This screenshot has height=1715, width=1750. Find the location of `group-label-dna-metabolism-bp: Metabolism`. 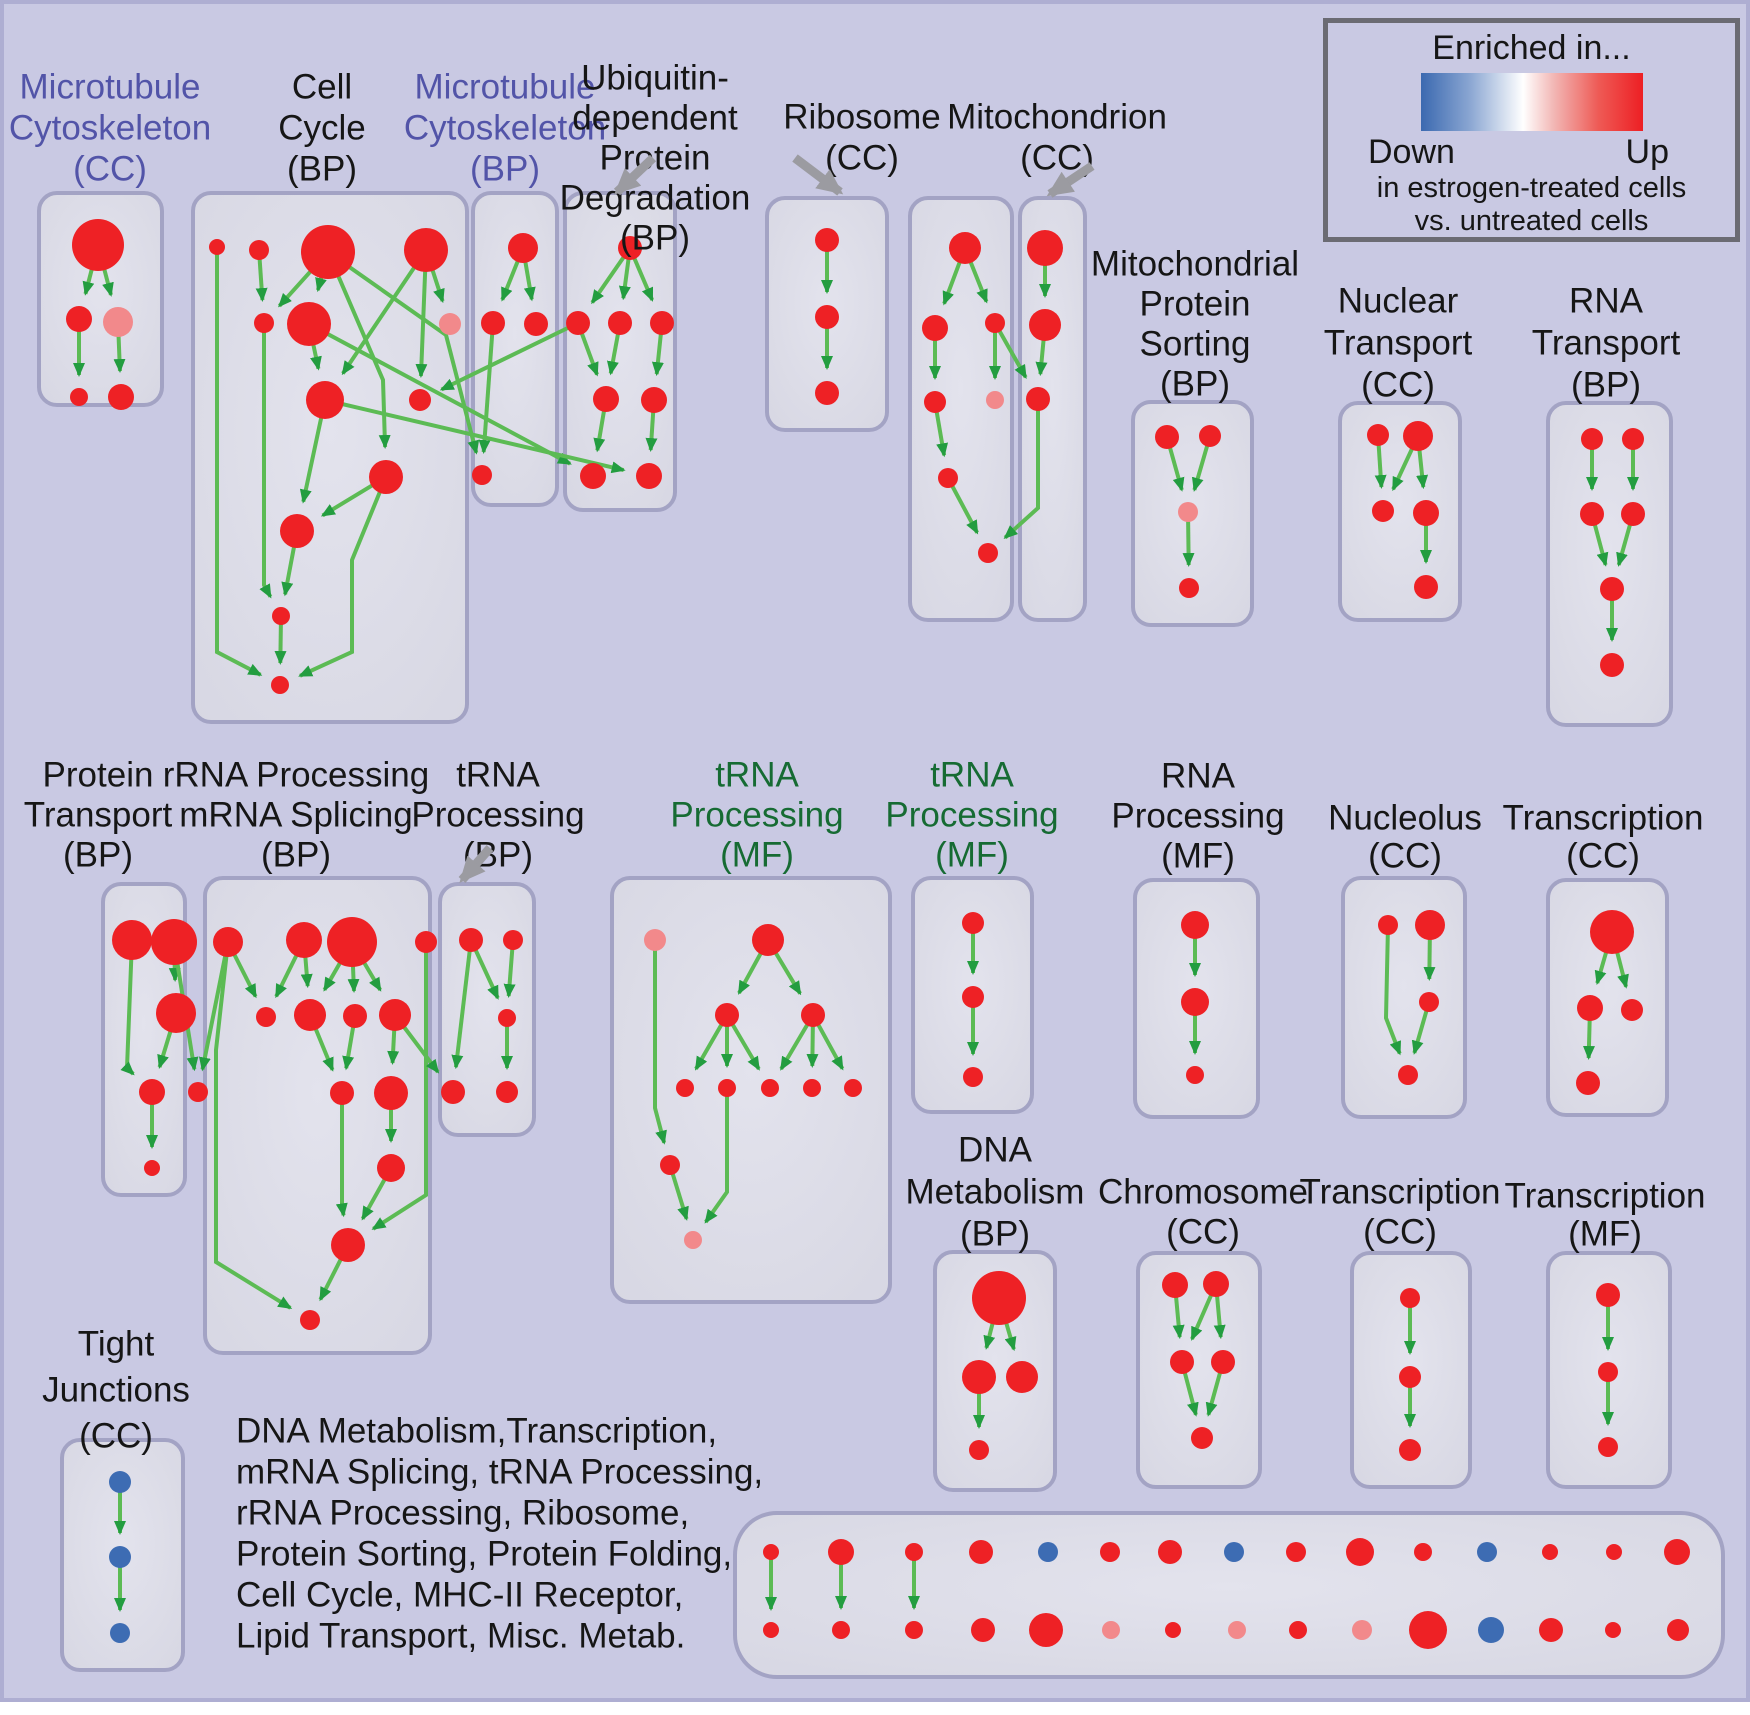

group-label-dna-metabolism-bp: Metabolism is located at coordinates (995, 1192).